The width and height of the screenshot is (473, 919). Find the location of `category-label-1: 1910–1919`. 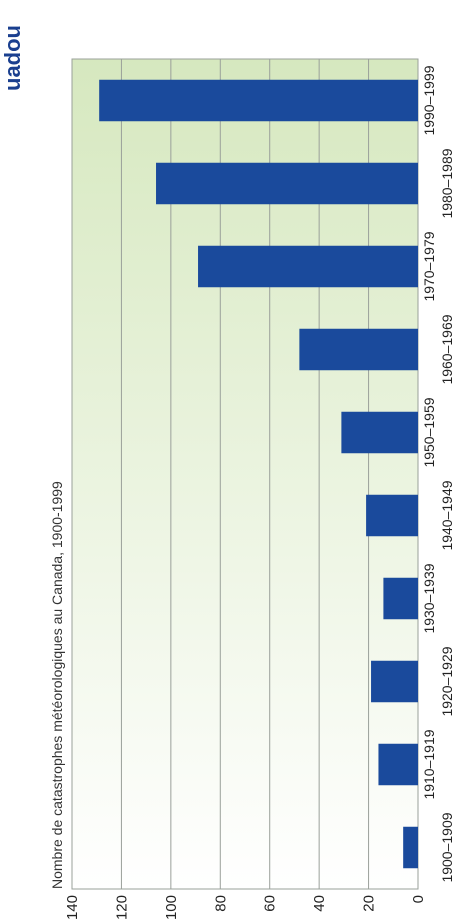

category-label-1: 1910–1919 is located at coordinates (429, 764).